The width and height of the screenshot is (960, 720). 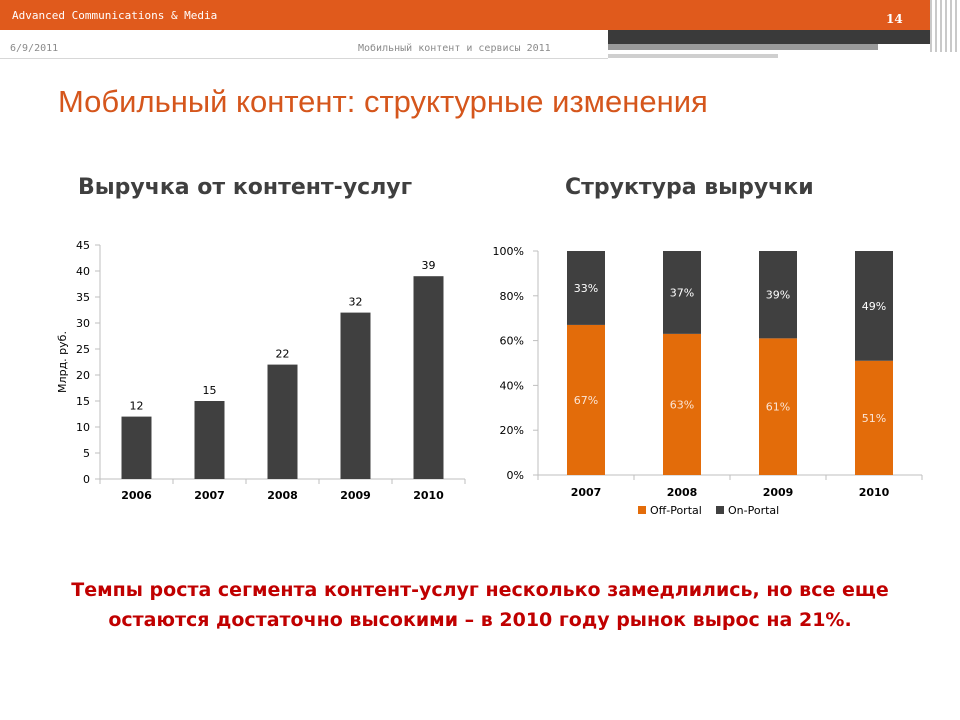 I want to click on header-light-stripe, so click(x=693, y=56).